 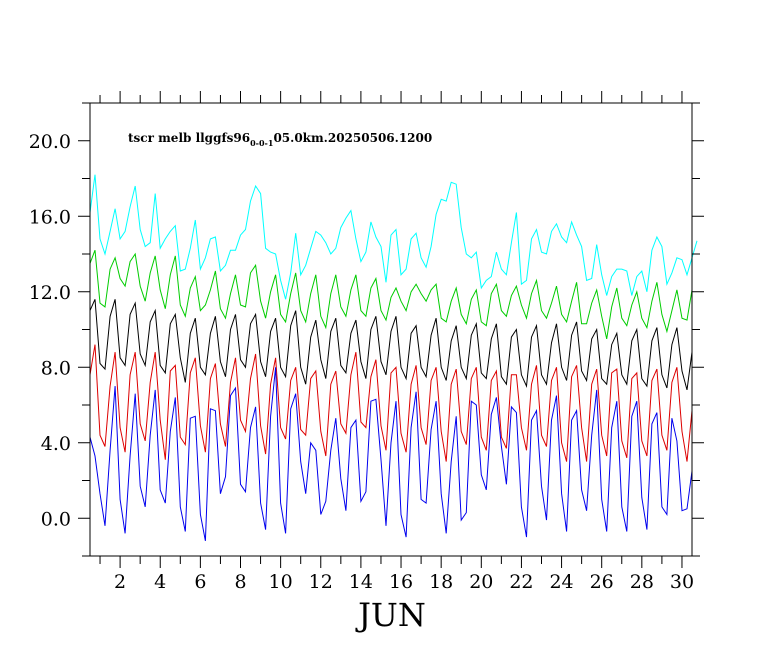 I want to click on x-tick-label: 22, so click(x=521, y=582).